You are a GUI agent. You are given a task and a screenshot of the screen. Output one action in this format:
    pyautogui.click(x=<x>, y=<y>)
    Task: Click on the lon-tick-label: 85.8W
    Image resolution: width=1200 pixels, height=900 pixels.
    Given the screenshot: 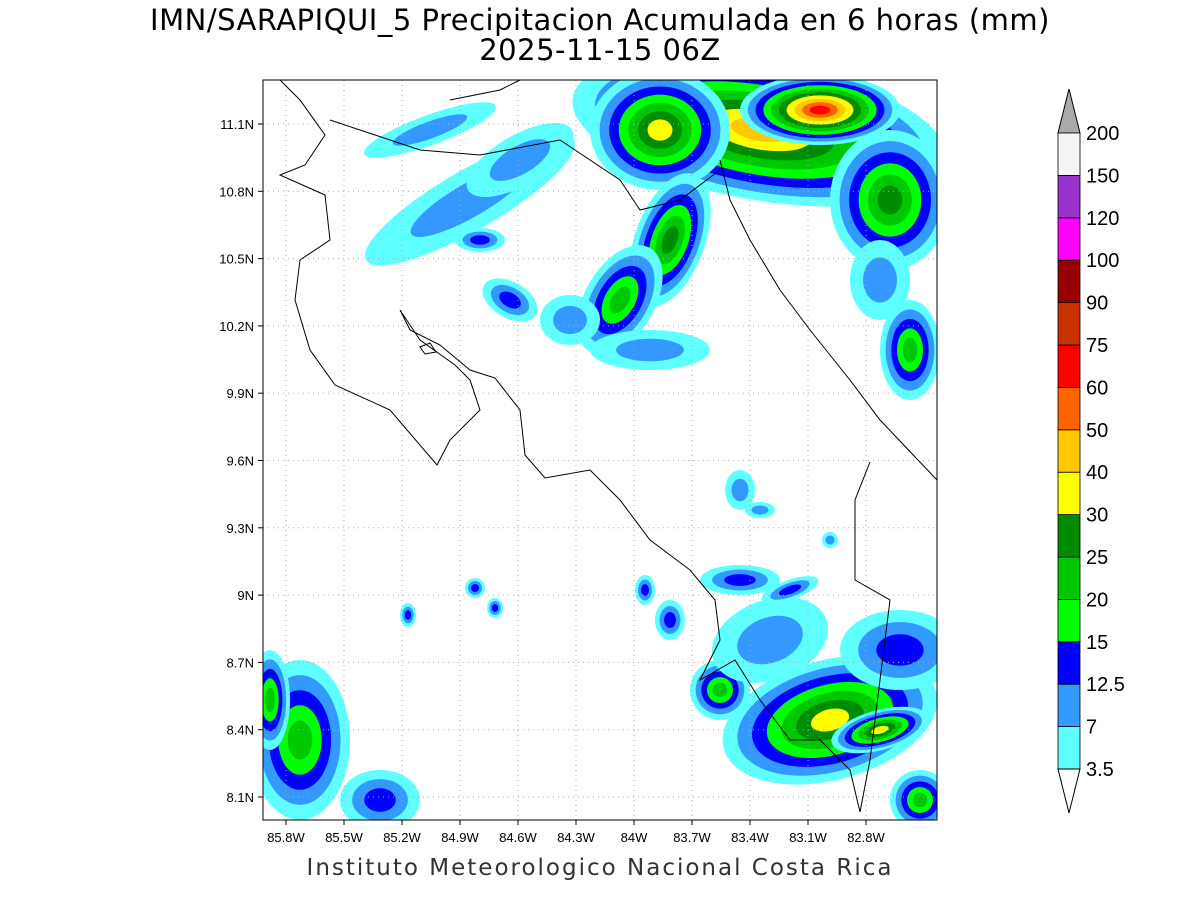 What is the action you would take?
    pyautogui.click(x=286, y=837)
    